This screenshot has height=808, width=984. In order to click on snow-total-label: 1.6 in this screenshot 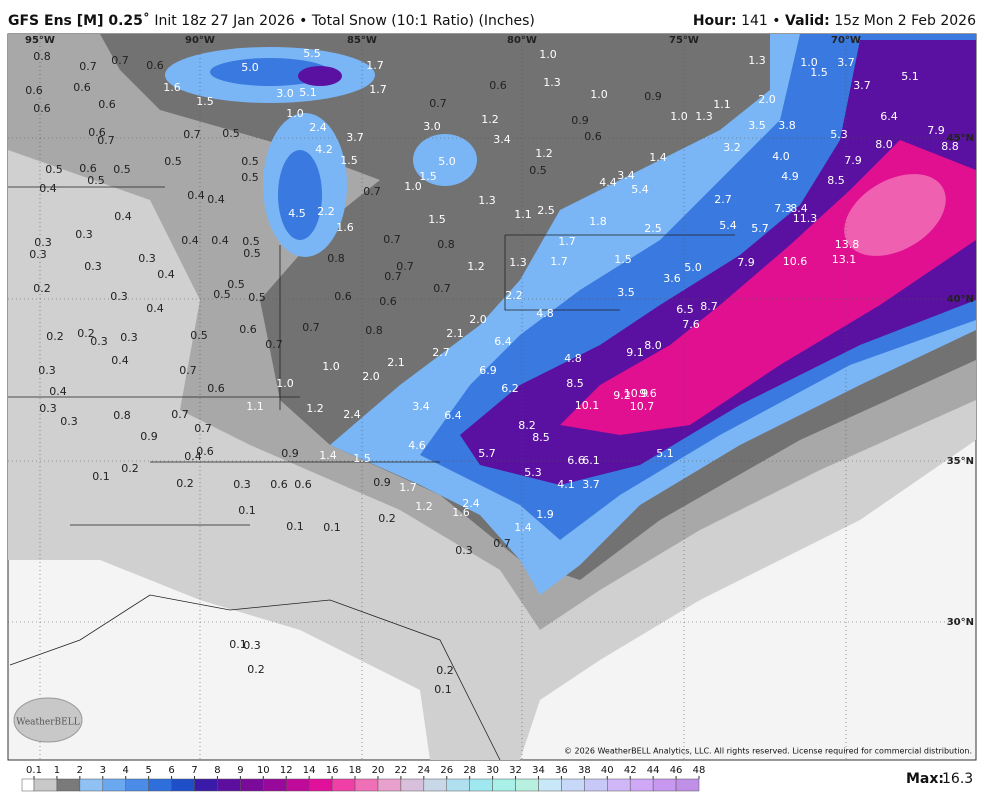, I will do `click(345, 227)`.